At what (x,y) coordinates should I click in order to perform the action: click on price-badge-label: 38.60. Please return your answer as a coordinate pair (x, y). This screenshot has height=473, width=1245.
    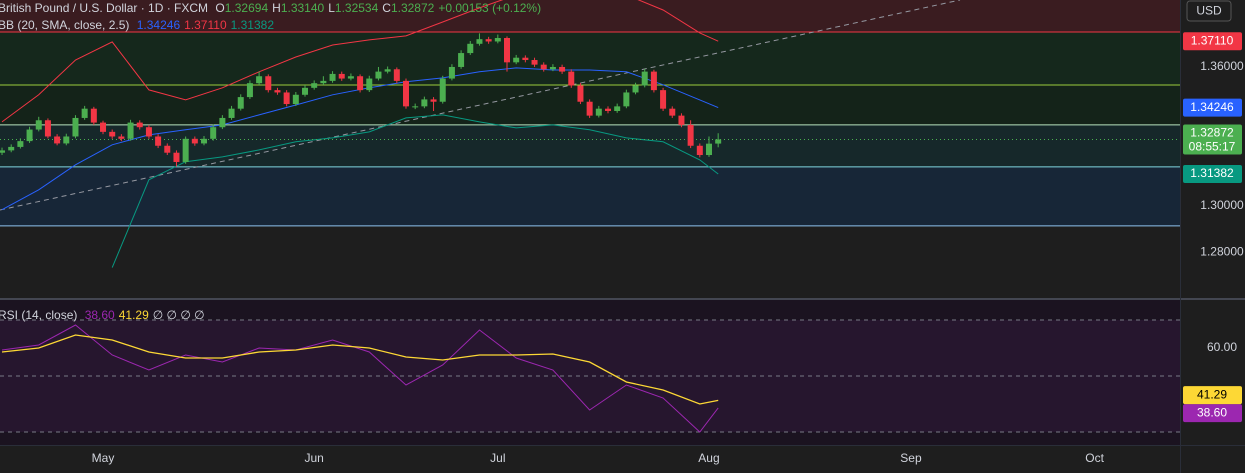
    Looking at the image, I should click on (1212, 412).